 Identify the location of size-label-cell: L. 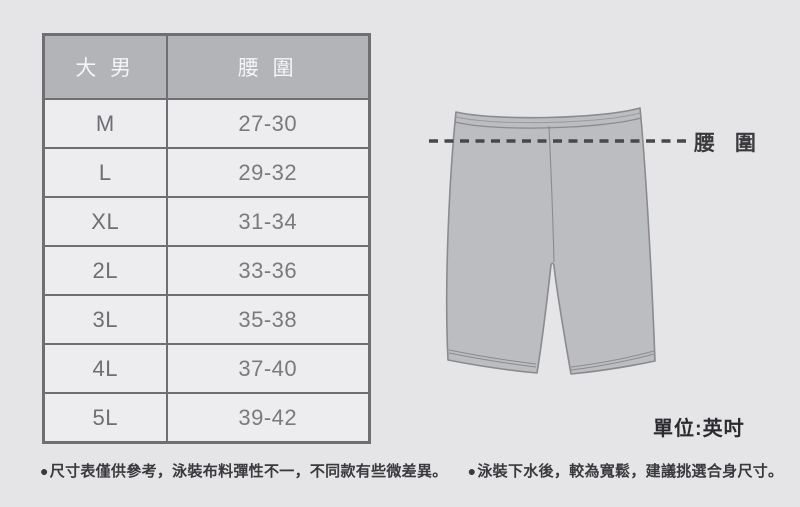
(105, 172).